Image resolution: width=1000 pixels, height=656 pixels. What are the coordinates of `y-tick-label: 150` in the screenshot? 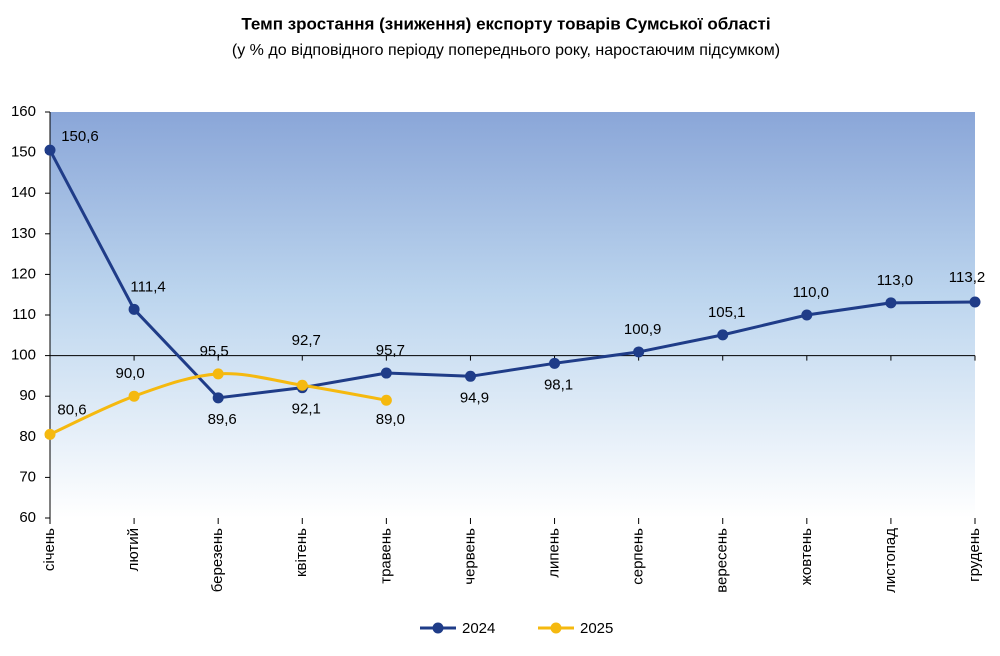 It's located at (23, 152).